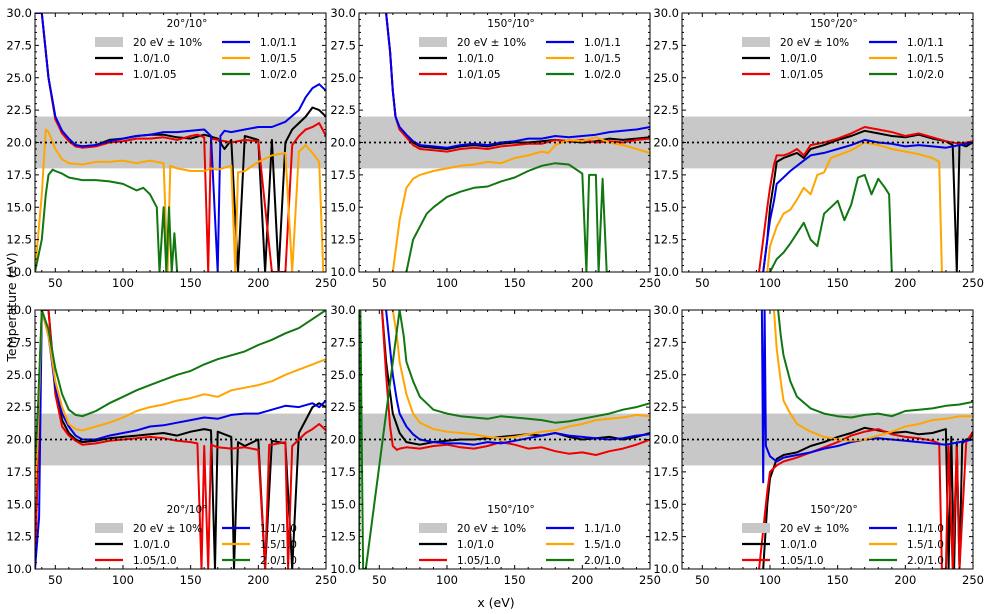 This screenshot has height=614, width=996. What do you see at coordinates (495, 602) in the screenshot?
I see `x-axis-label: x (eV)` at bounding box center [495, 602].